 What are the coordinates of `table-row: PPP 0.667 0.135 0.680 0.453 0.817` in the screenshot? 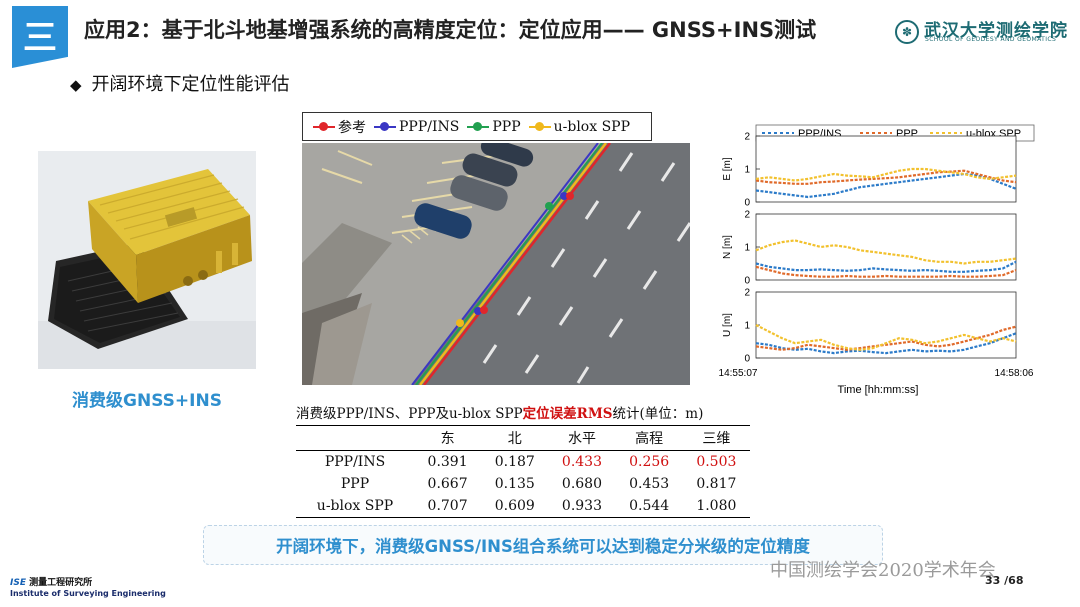 It's located at (523, 484).